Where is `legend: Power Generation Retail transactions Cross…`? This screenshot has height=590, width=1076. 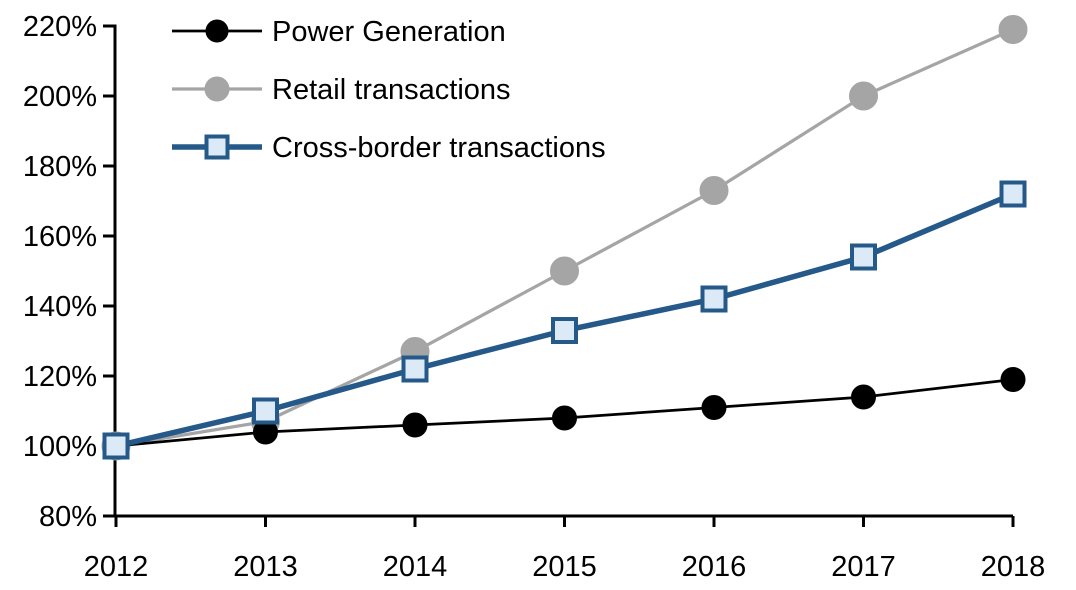
legend: Power Generation Retail transactions Cross… is located at coordinates (389, 90).